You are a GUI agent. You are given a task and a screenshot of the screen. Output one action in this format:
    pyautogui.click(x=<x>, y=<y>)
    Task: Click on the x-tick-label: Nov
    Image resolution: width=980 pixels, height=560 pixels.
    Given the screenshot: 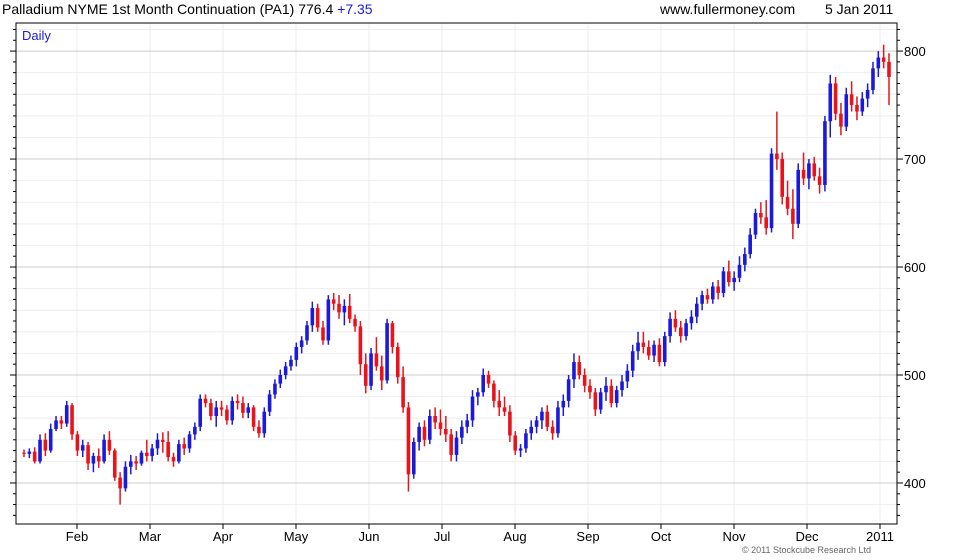 What is the action you would take?
    pyautogui.click(x=734, y=536)
    